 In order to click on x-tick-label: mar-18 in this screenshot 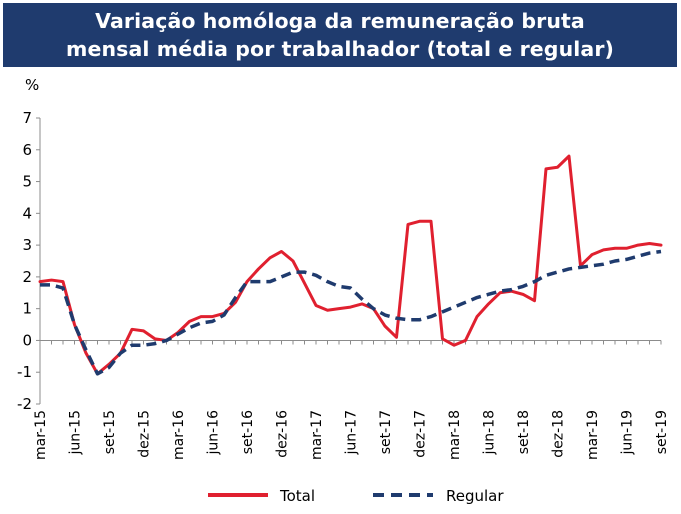, I will do `click(455, 435)`.